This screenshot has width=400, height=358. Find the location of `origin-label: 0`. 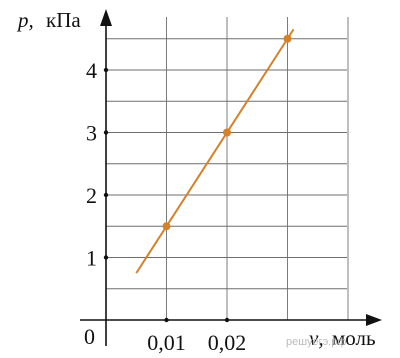

origin-label: 0 is located at coordinates (89, 336).